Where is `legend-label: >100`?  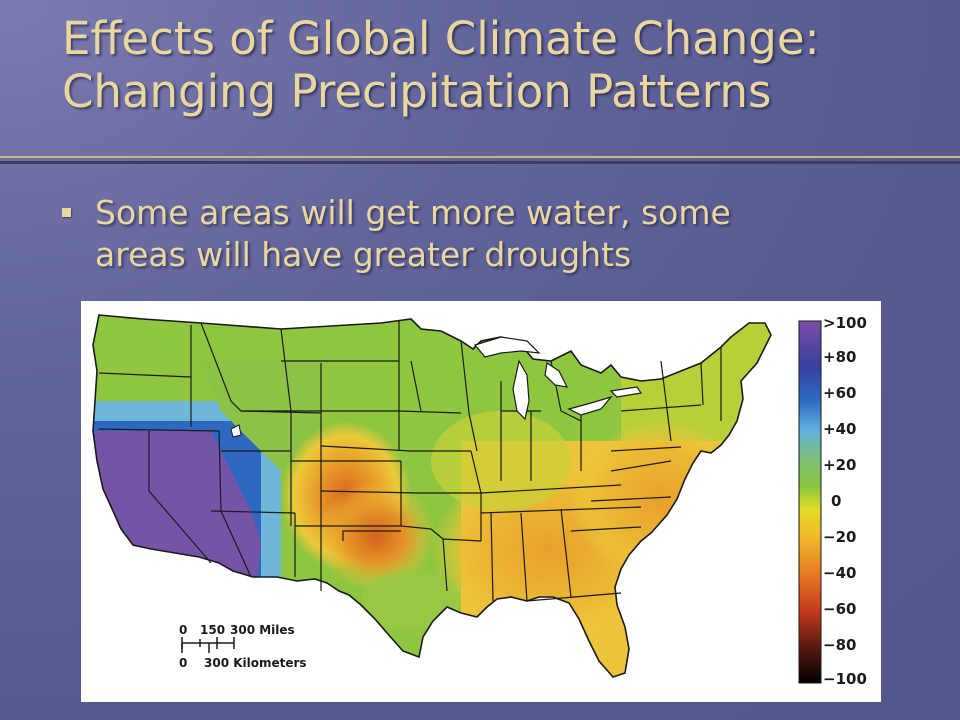 legend-label: >100 is located at coordinates (845, 323).